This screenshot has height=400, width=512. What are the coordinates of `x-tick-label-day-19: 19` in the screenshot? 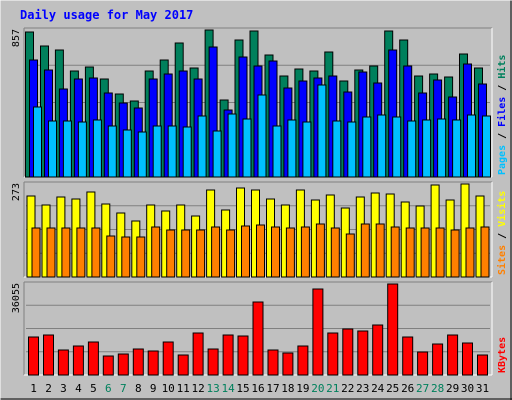 It's located at (302, 388).